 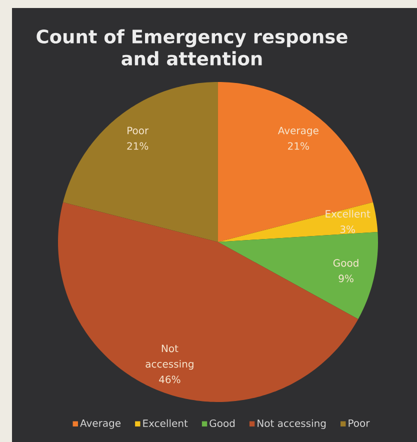 What do you see at coordinates (347, 230) in the screenshot?
I see `data-label: 3%` at bounding box center [347, 230].